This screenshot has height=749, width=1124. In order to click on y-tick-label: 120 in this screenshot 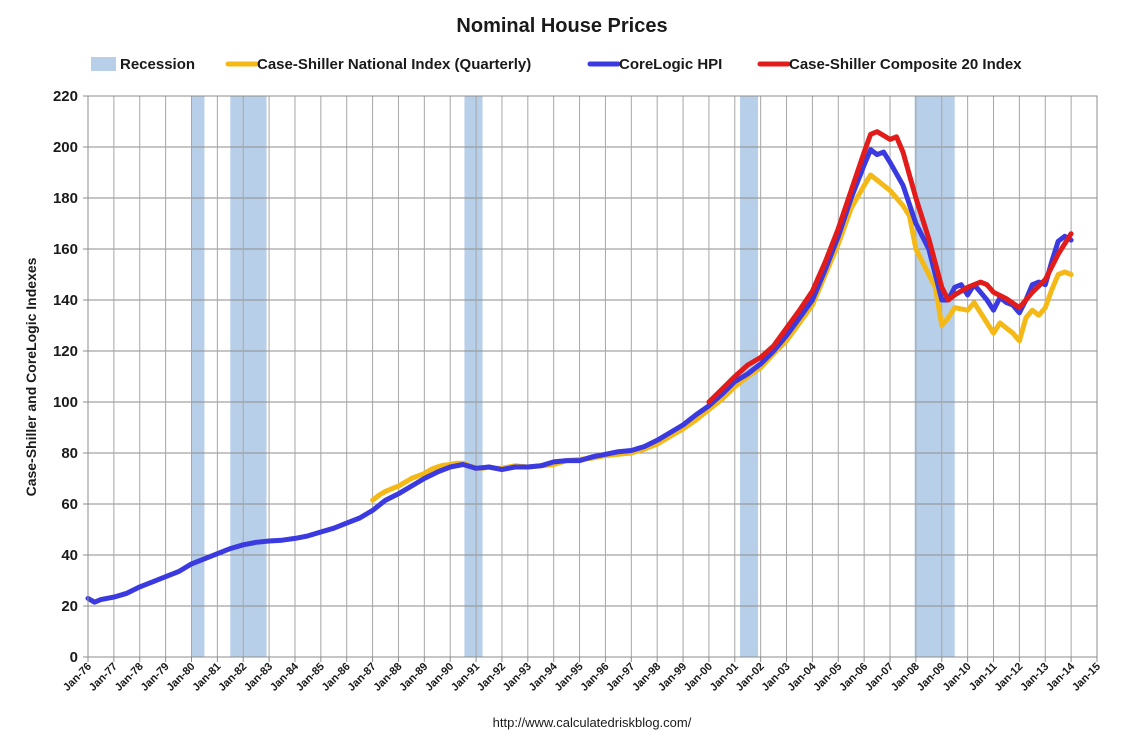, I will do `click(65, 351)`.